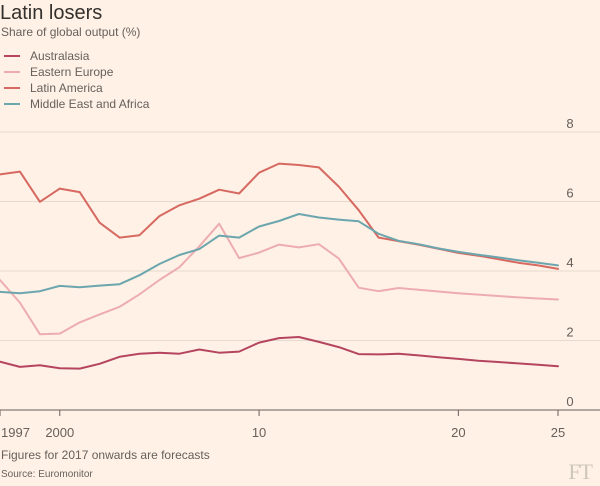  I want to click on x-tick-label: 25, so click(558, 432).